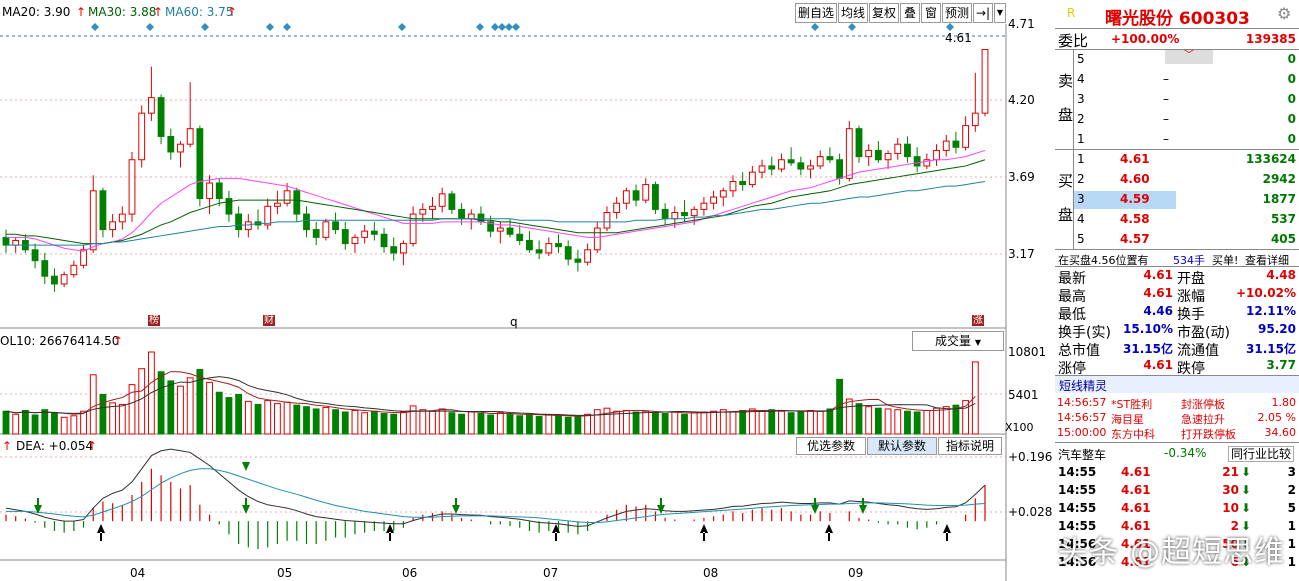 Image resolution: width=1299 pixels, height=581 pixels. What do you see at coordinates (1082, 455) in the screenshot?
I see `sector-name: 汽车整车` at bounding box center [1082, 455].